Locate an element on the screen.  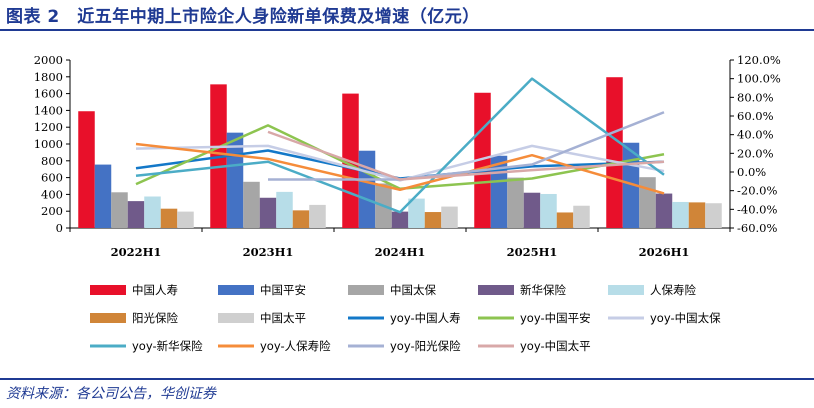
page-title: 图表 2 近五年中期上市险企人身险新单保费及增速（亿元） is located at coordinates (243, 17).